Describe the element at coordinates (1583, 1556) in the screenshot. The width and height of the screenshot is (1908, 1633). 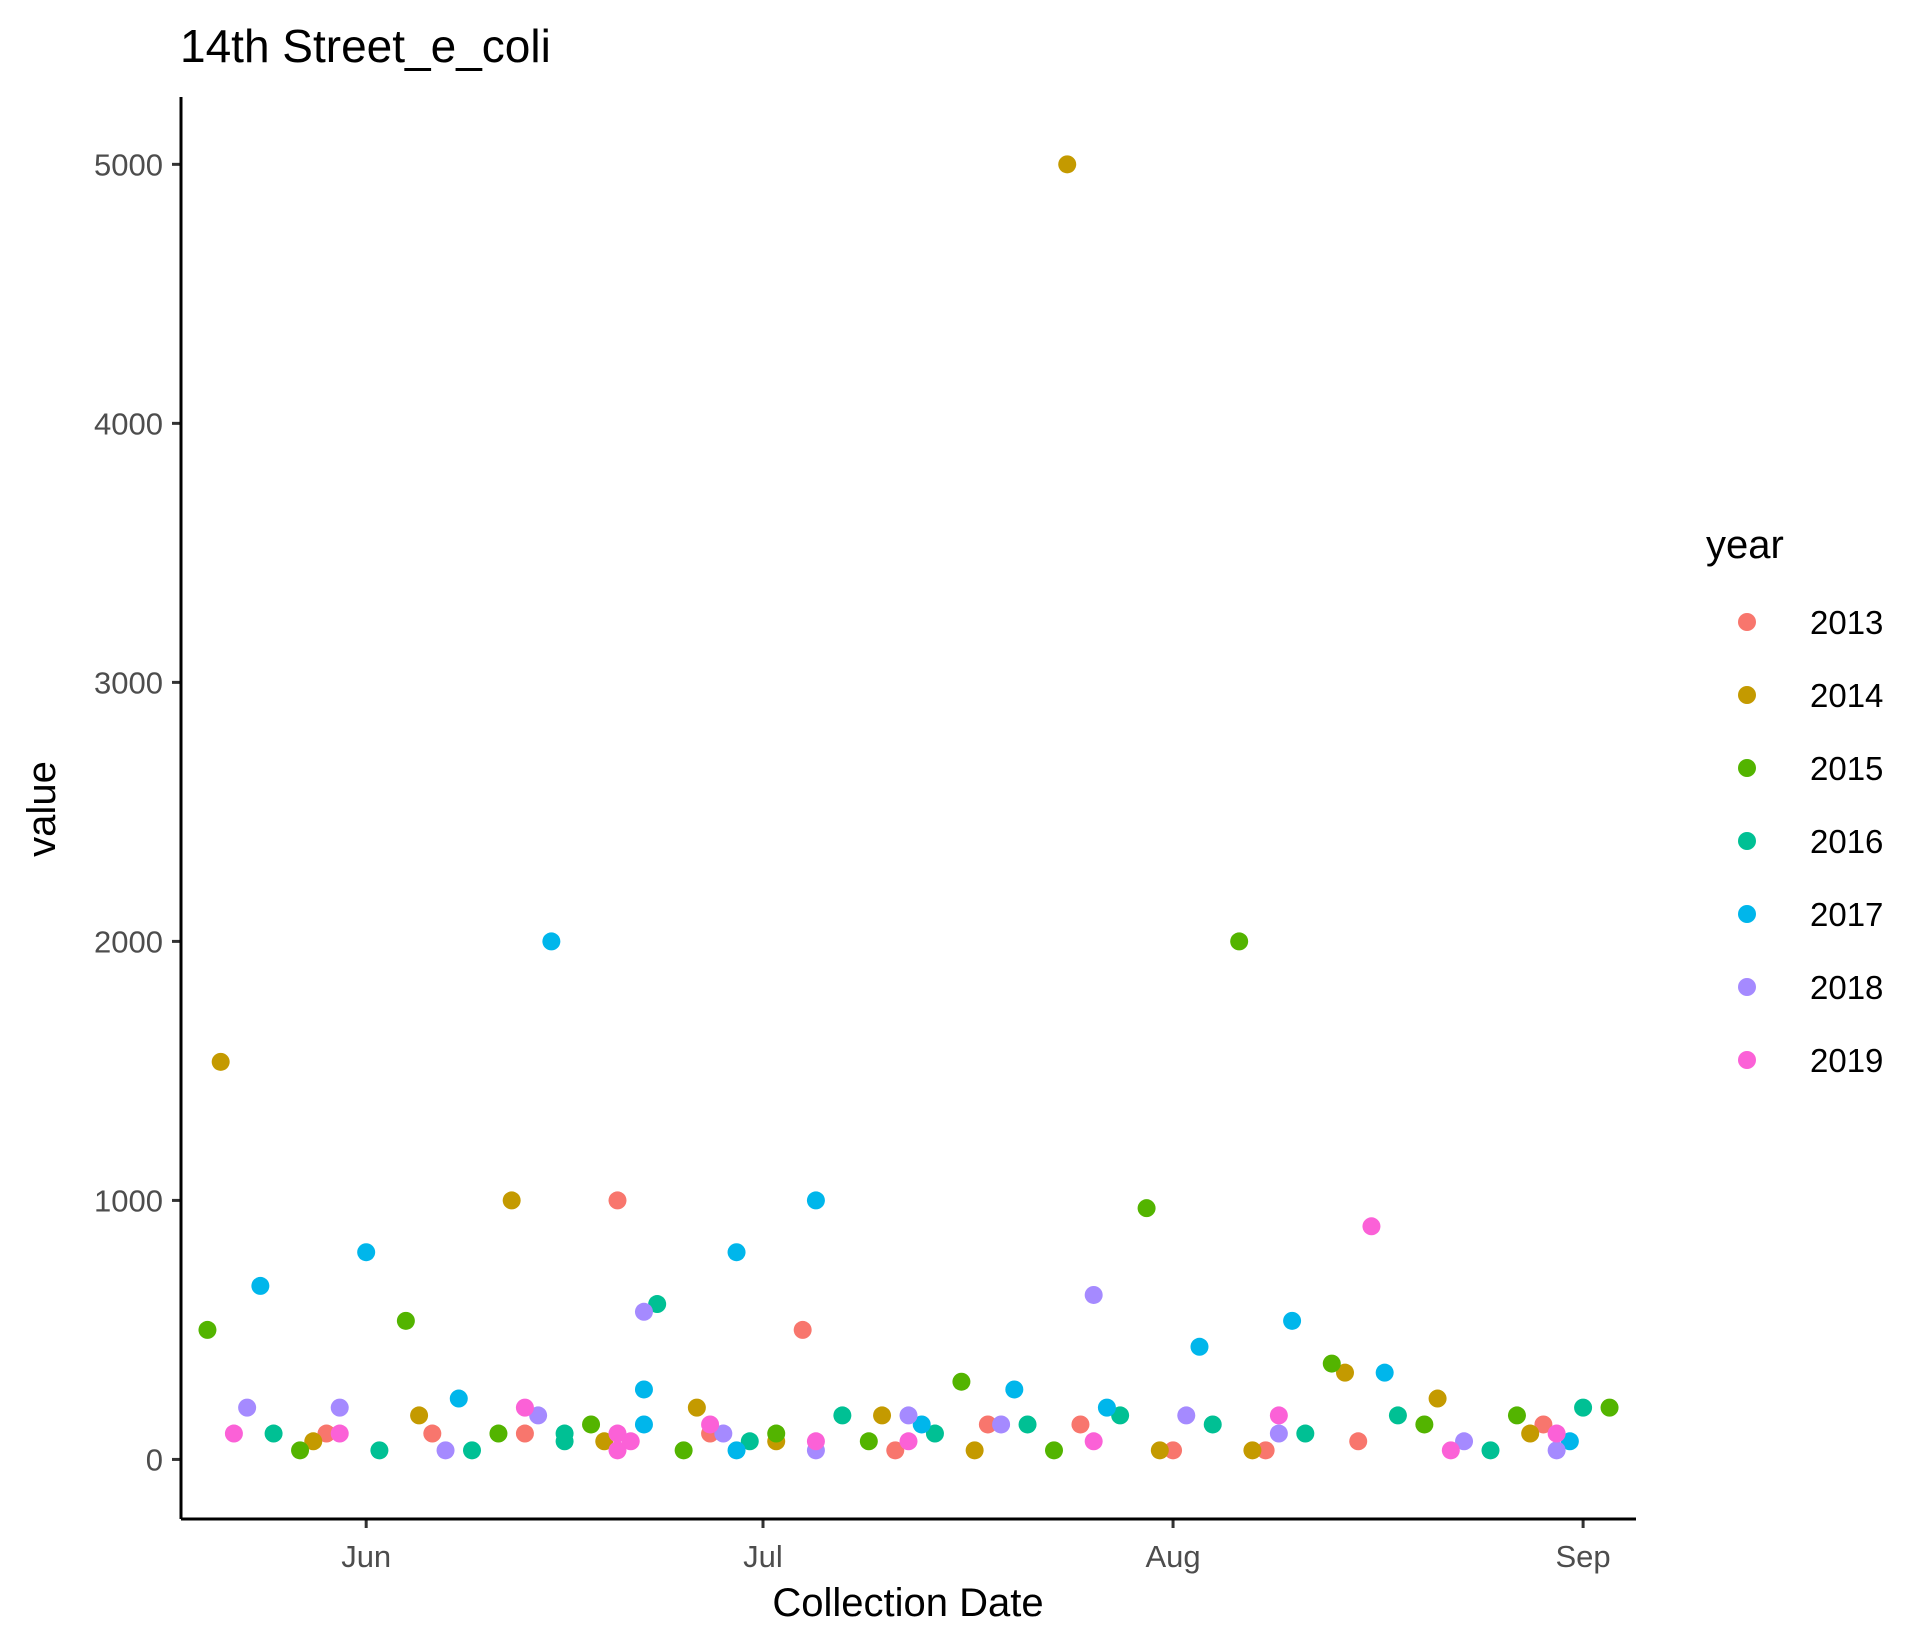
I see `x-tick-label: Sep` at that location.